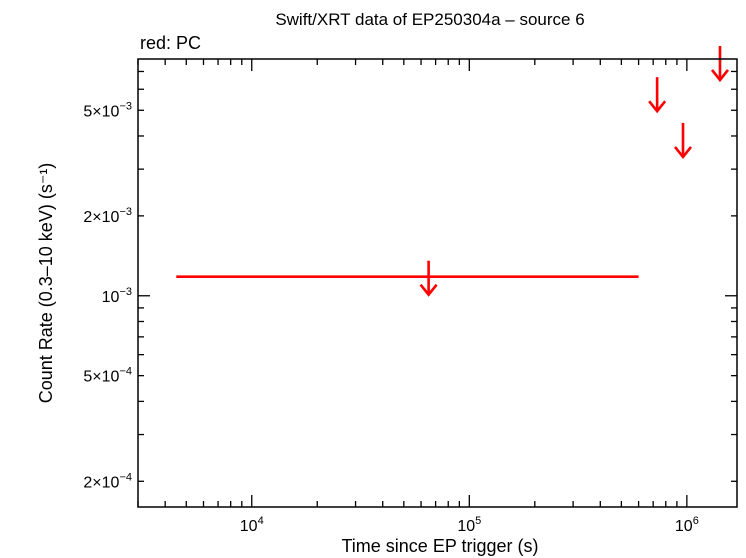 Image resolution: width=746 pixels, height=558 pixels. I want to click on y-tick-label: 5×10⁻³, so click(107, 110).